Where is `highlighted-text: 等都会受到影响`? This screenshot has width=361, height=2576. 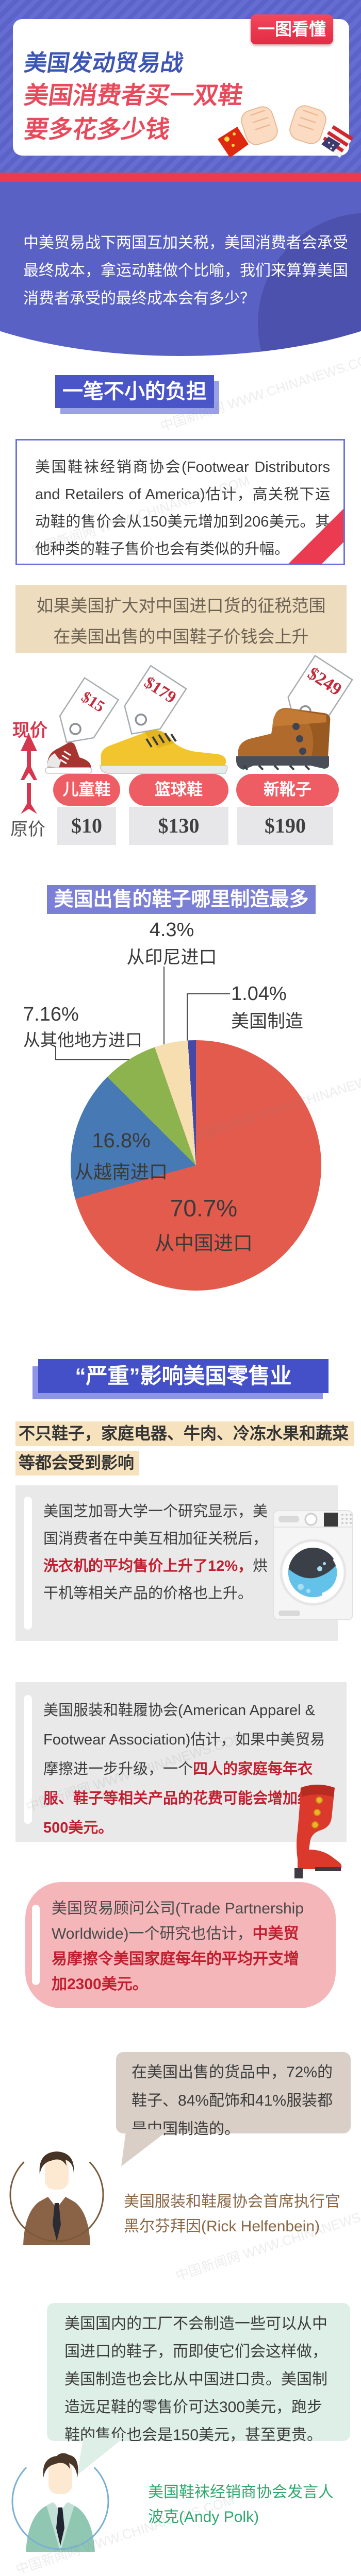
highlighted-text: 等都会受到影响 is located at coordinates (77, 1463).